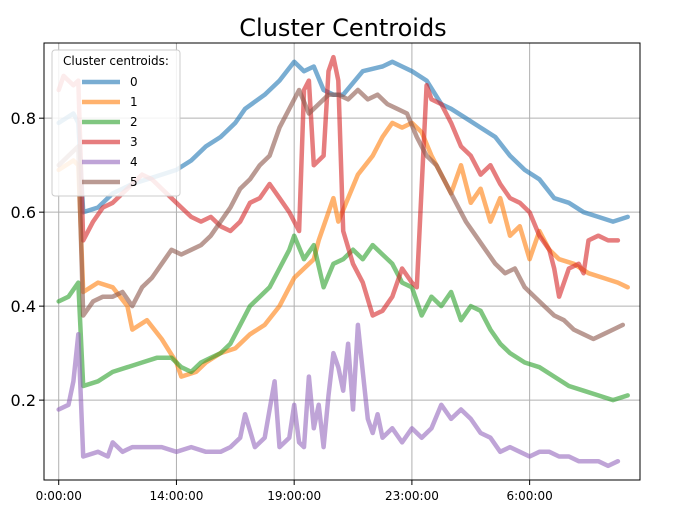 The image size is (683, 519). What do you see at coordinates (27, 259) in the screenshot?
I see `y-axis-ticks: 0.2 0.4 0.6 0.8` at bounding box center [27, 259].